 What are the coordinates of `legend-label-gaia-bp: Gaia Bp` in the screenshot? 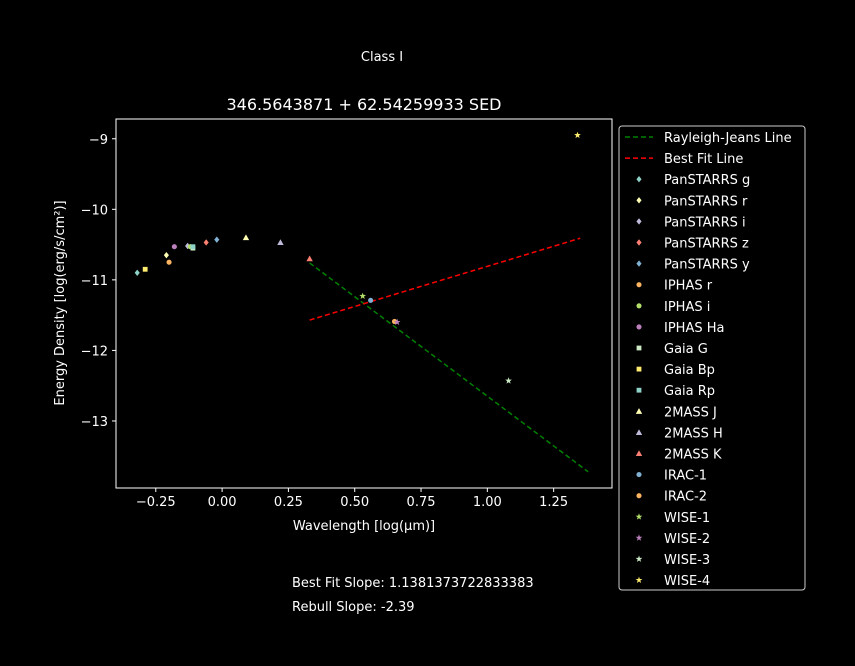 It's located at (689, 370).